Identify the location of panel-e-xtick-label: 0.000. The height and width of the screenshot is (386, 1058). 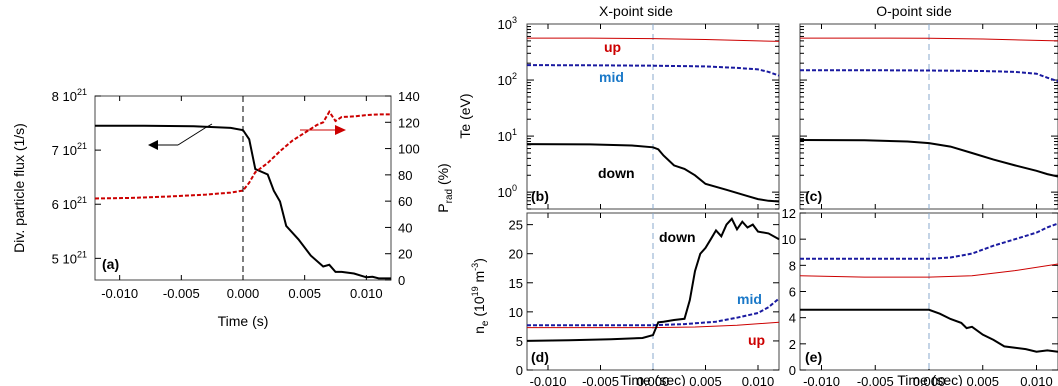
(929, 380).